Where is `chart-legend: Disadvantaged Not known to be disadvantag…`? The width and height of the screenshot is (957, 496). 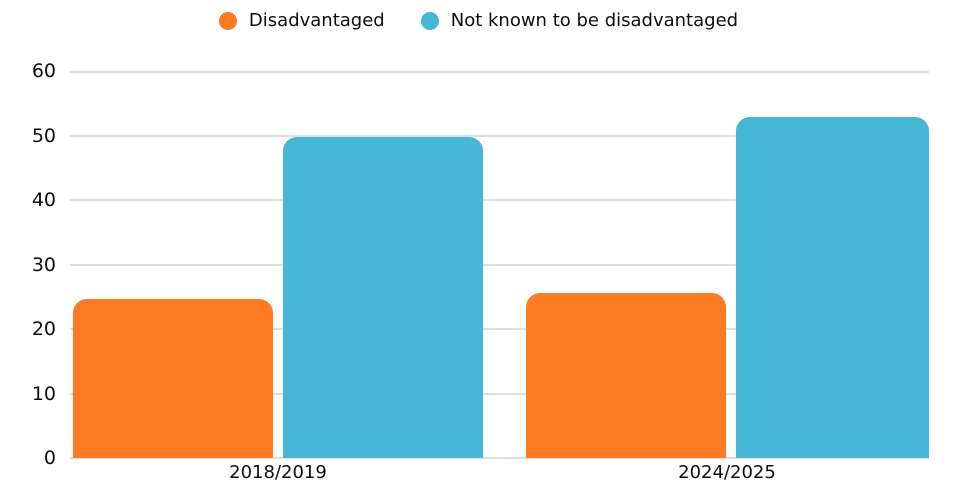 chart-legend: Disadvantaged Not known to be disadvantag… is located at coordinates (478, 21).